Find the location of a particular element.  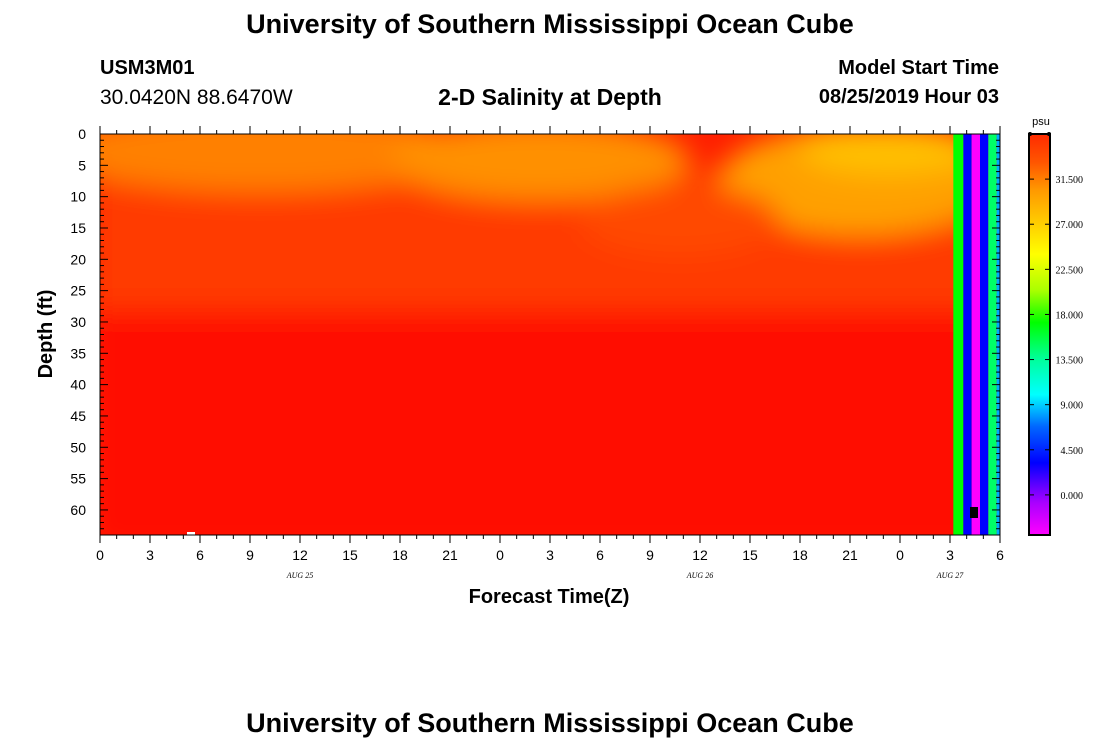

y-axis-label: Depth (ft) is located at coordinates (46, 334).